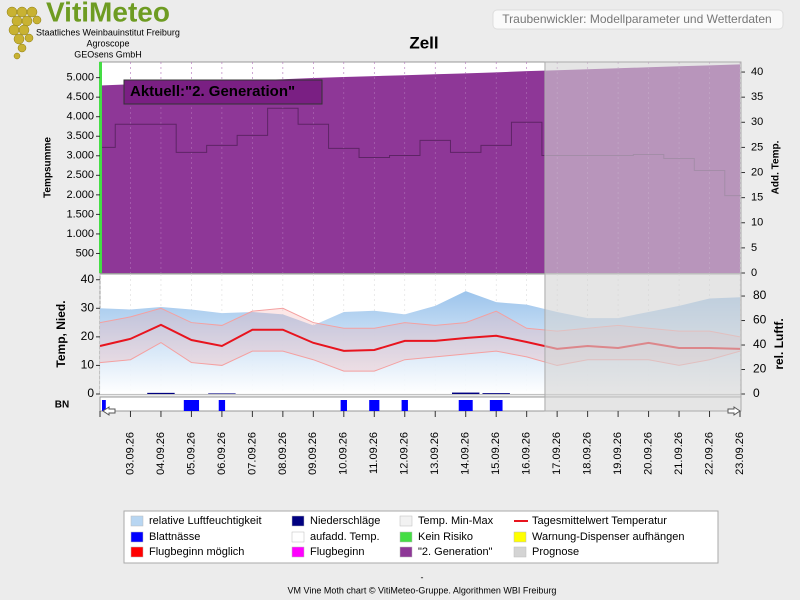 This screenshot has width=800, height=600. I want to click on y-tick-label: 4.000, so click(80, 117).